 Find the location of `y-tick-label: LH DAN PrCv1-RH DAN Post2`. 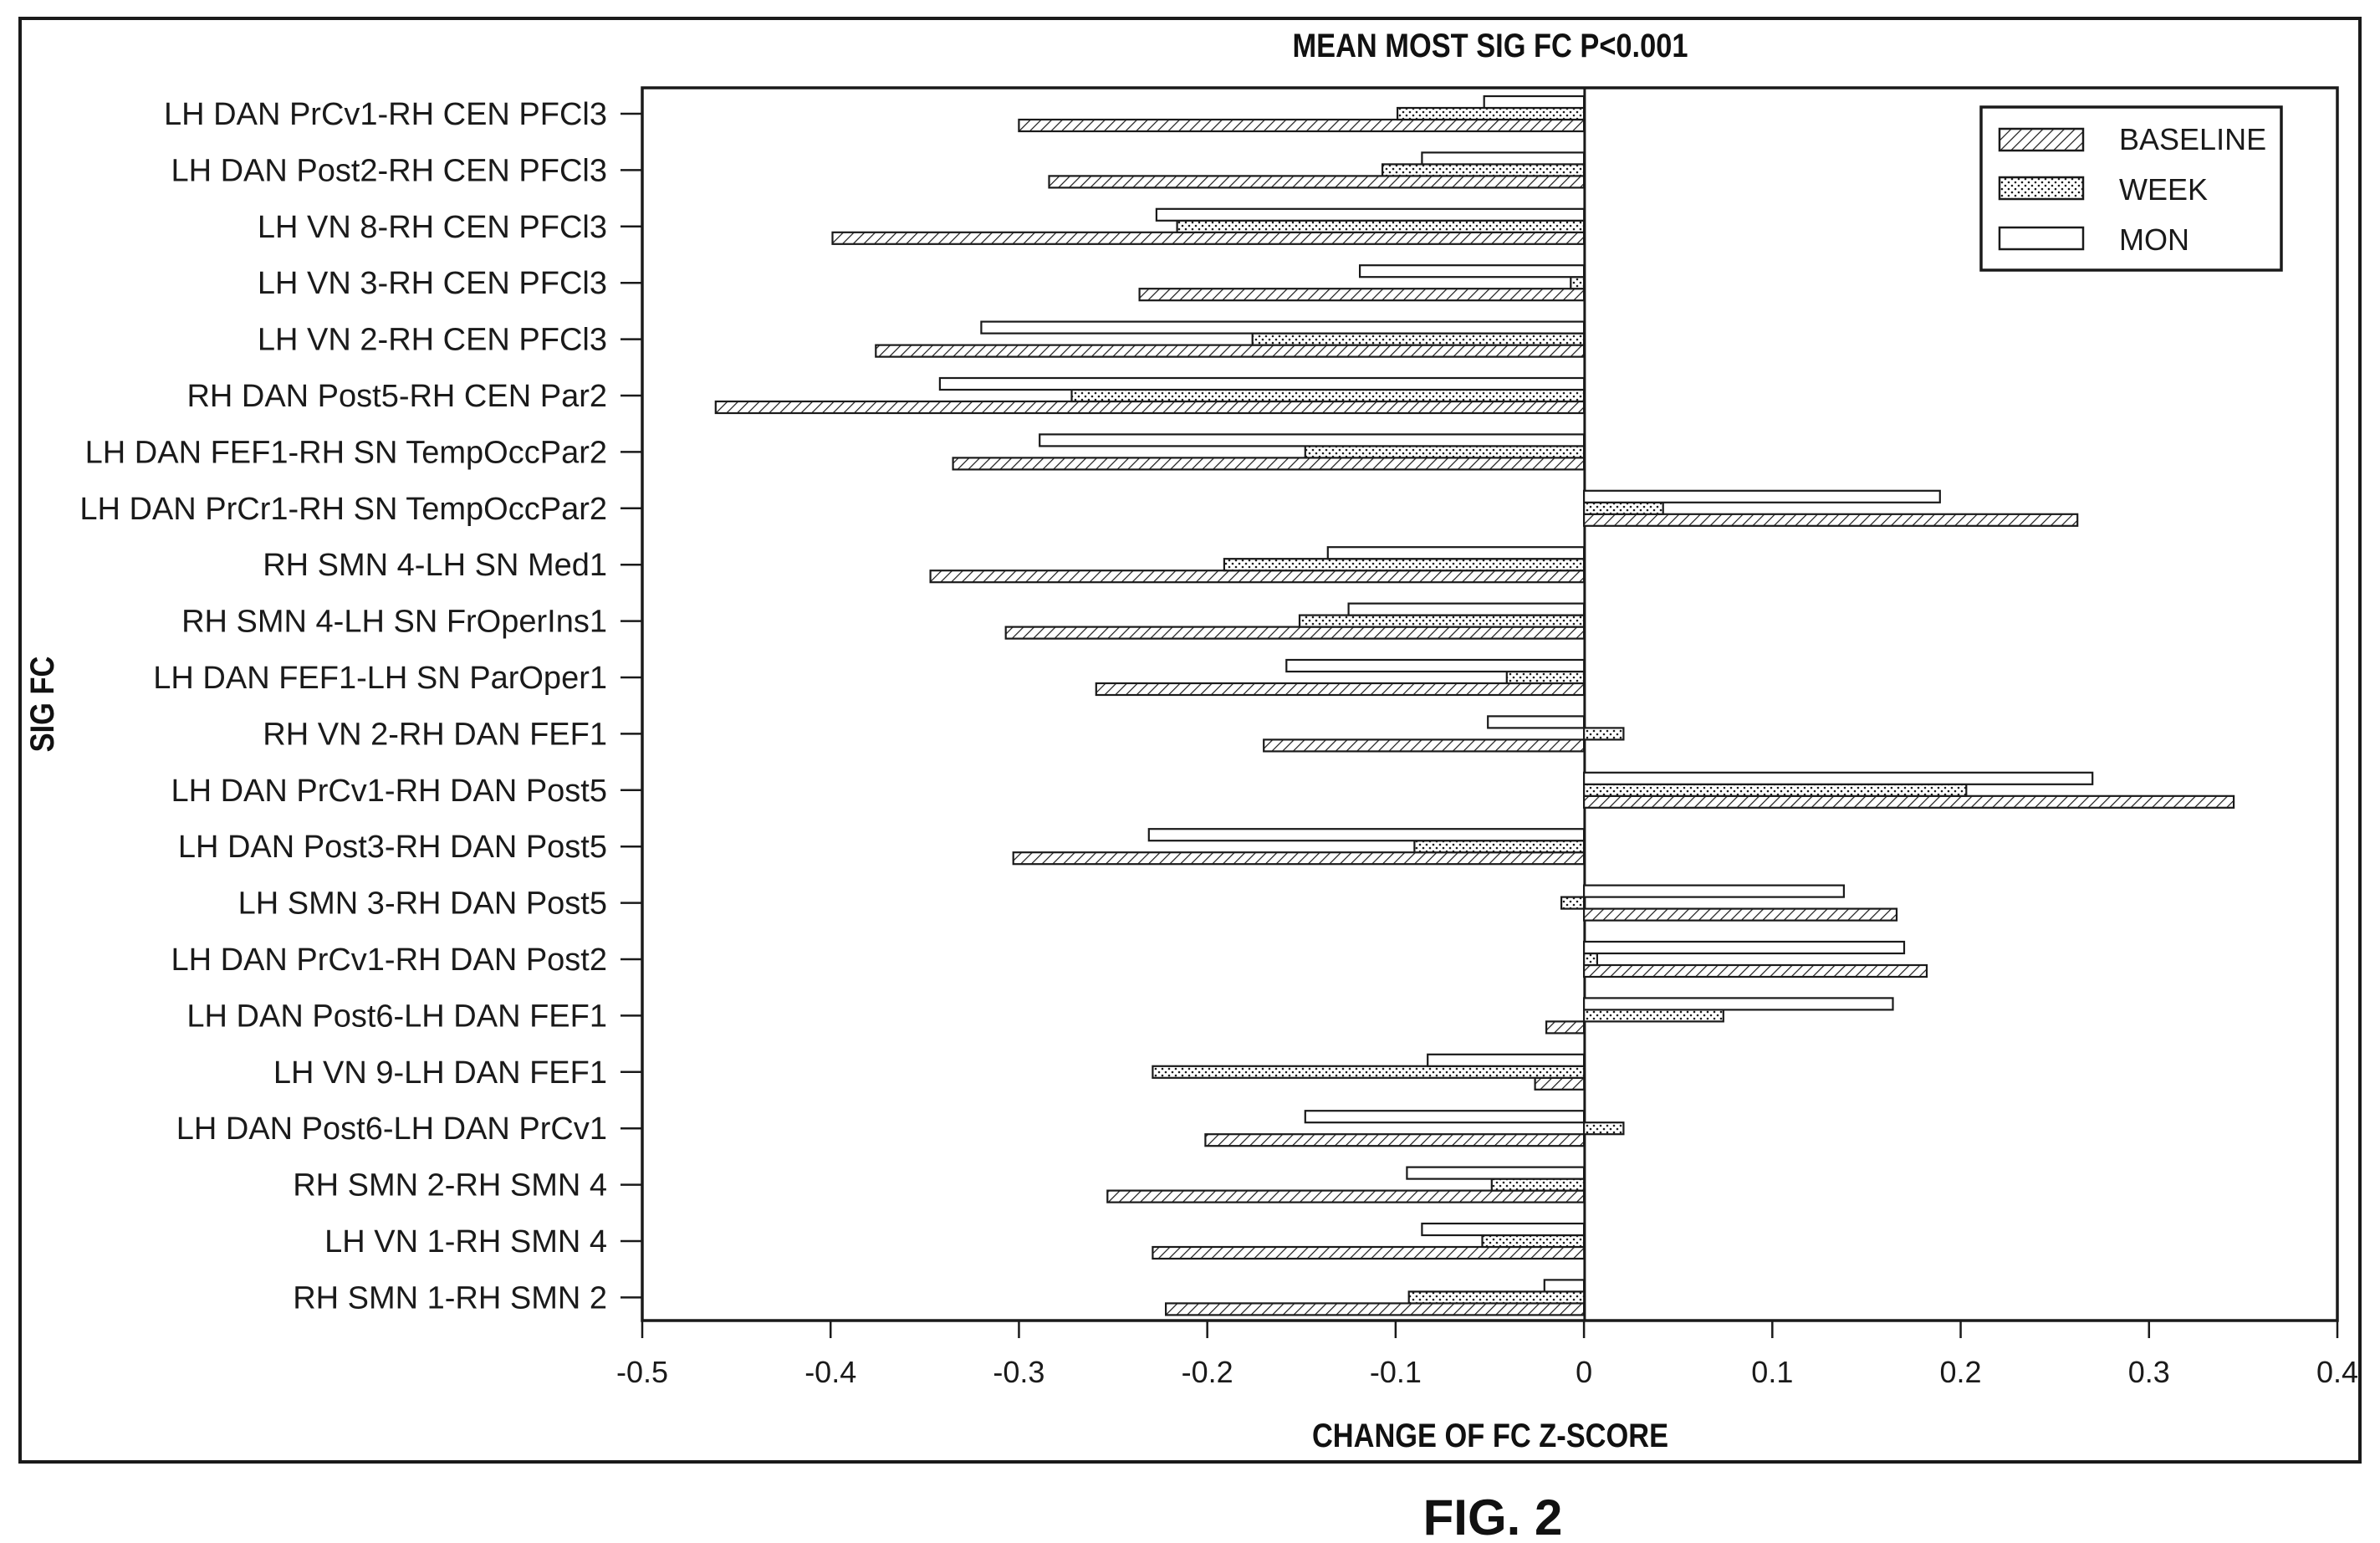

y-tick-label: LH DAN PrCv1-RH DAN Post2 is located at coordinates (389, 960).